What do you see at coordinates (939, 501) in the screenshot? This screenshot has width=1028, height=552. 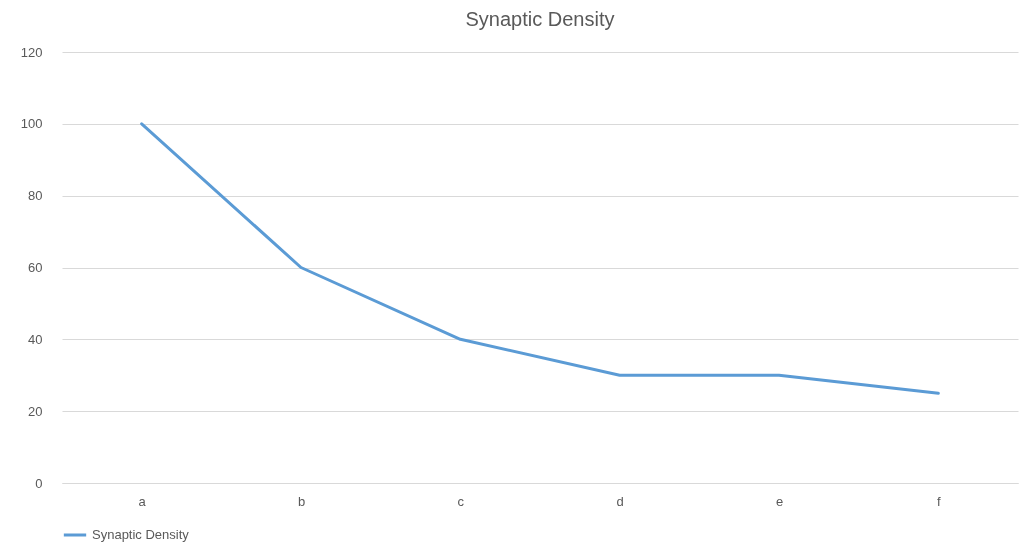 I see `x-tick-label: f` at bounding box center [939, 501].